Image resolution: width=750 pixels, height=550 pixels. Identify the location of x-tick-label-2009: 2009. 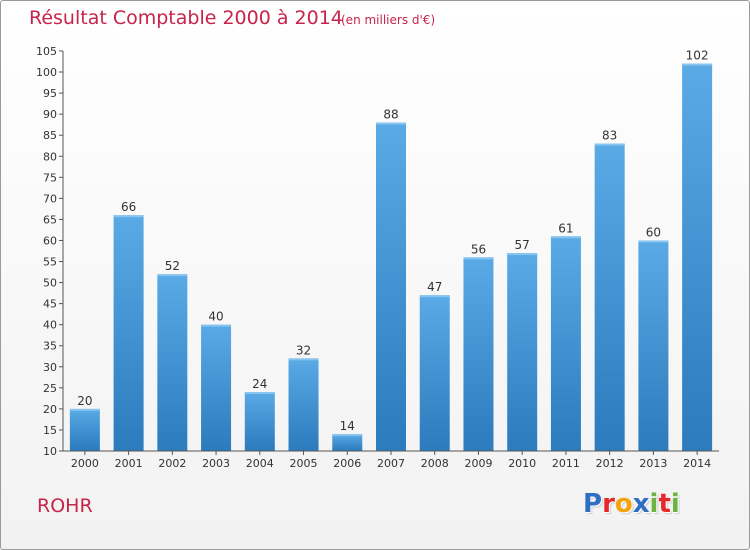
(478, 463).